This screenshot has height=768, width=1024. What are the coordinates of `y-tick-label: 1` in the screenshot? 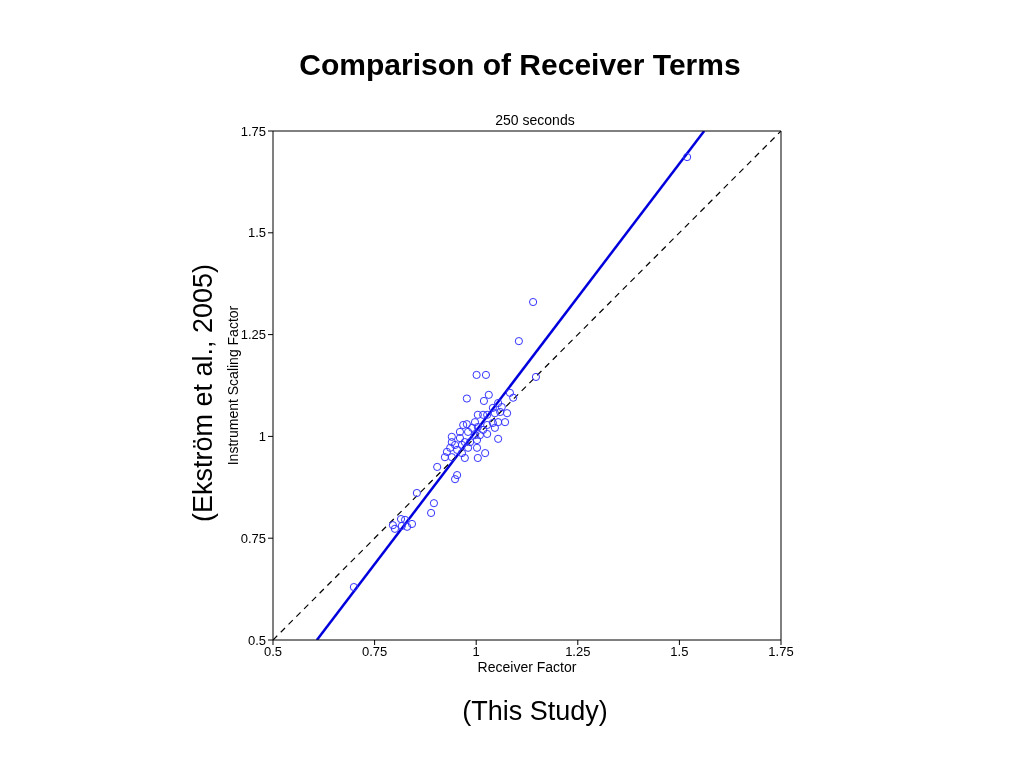 It's located at (262, 437).